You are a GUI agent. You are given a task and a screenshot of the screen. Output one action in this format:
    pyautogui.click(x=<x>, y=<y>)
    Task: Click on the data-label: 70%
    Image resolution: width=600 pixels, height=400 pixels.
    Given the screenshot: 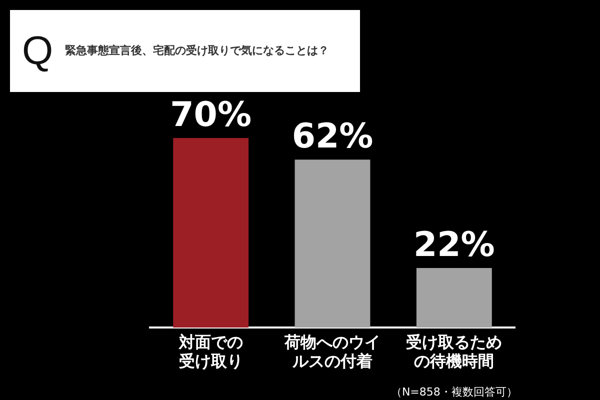 What is the action you would take?
    pyautogui.click(x=211, y=114)
    